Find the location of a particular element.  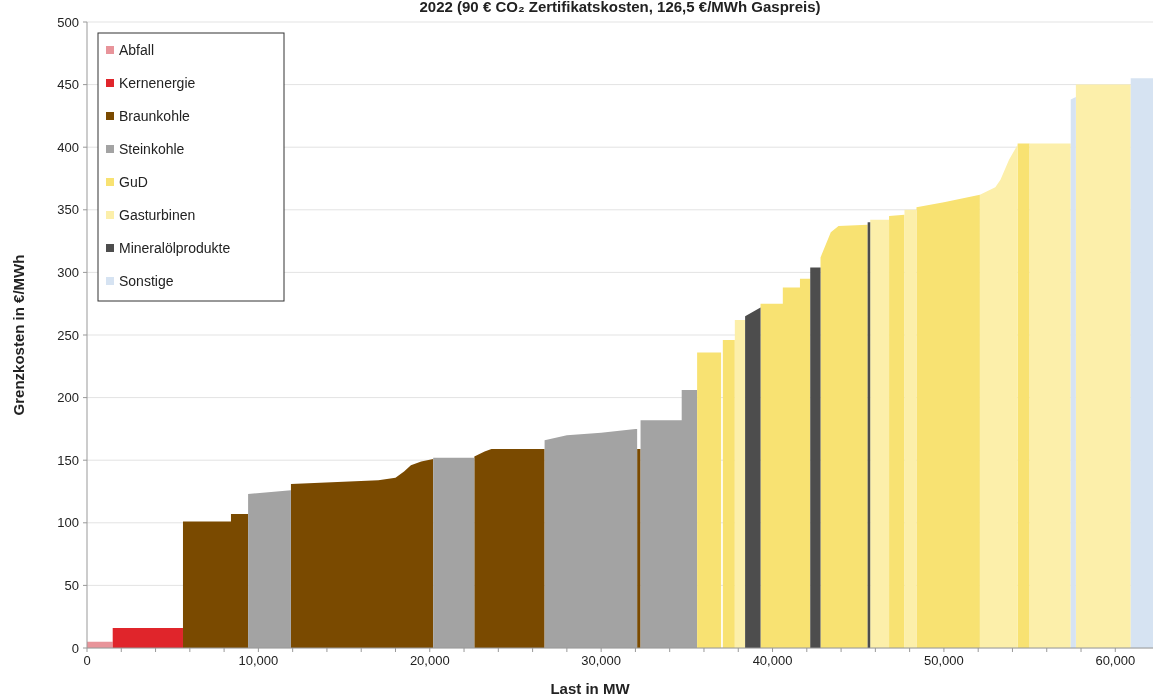

x-axis-title: Last in MW is located at coordinates (590, 688).